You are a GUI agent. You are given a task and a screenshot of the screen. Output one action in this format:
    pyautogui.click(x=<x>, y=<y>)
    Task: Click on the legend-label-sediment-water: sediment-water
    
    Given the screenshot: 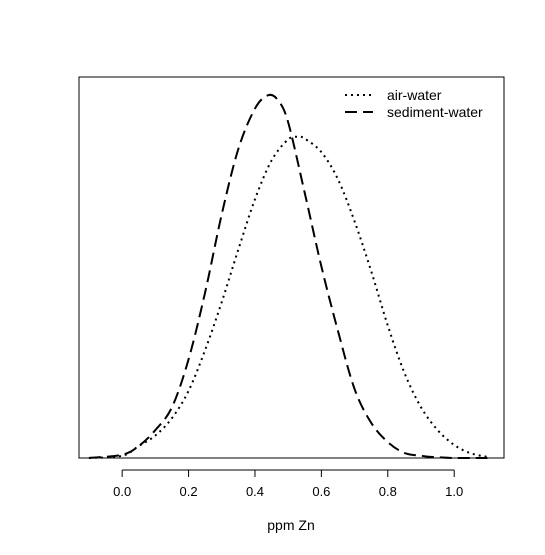 What is the action you would take?
    pyautogui.click(x=435, y=112)
    